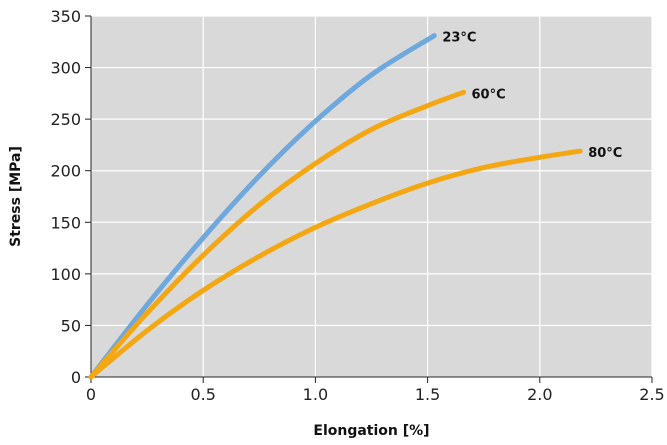 The image size is (667, 445). Describe the element at coordinates (371, 431) in the screenshot. I see `x-axis-title: Elongation [%]` at that location.